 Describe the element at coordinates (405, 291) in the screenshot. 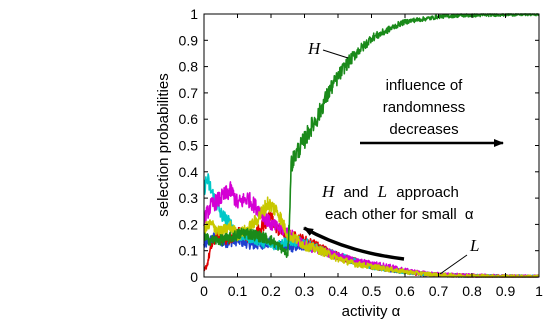

I see `x-tick-label: 0.6` at that location.